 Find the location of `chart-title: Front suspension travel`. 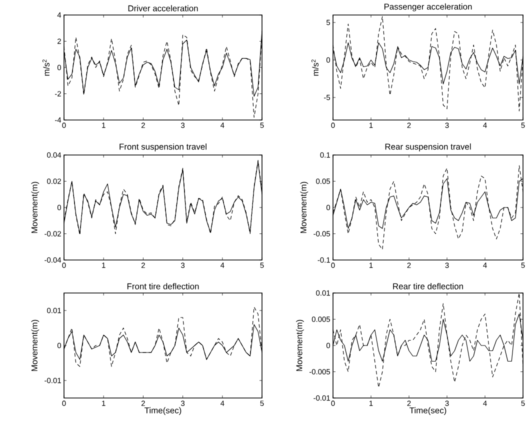

chart-title: Front suspension travel is located at coordinates (163, 147).